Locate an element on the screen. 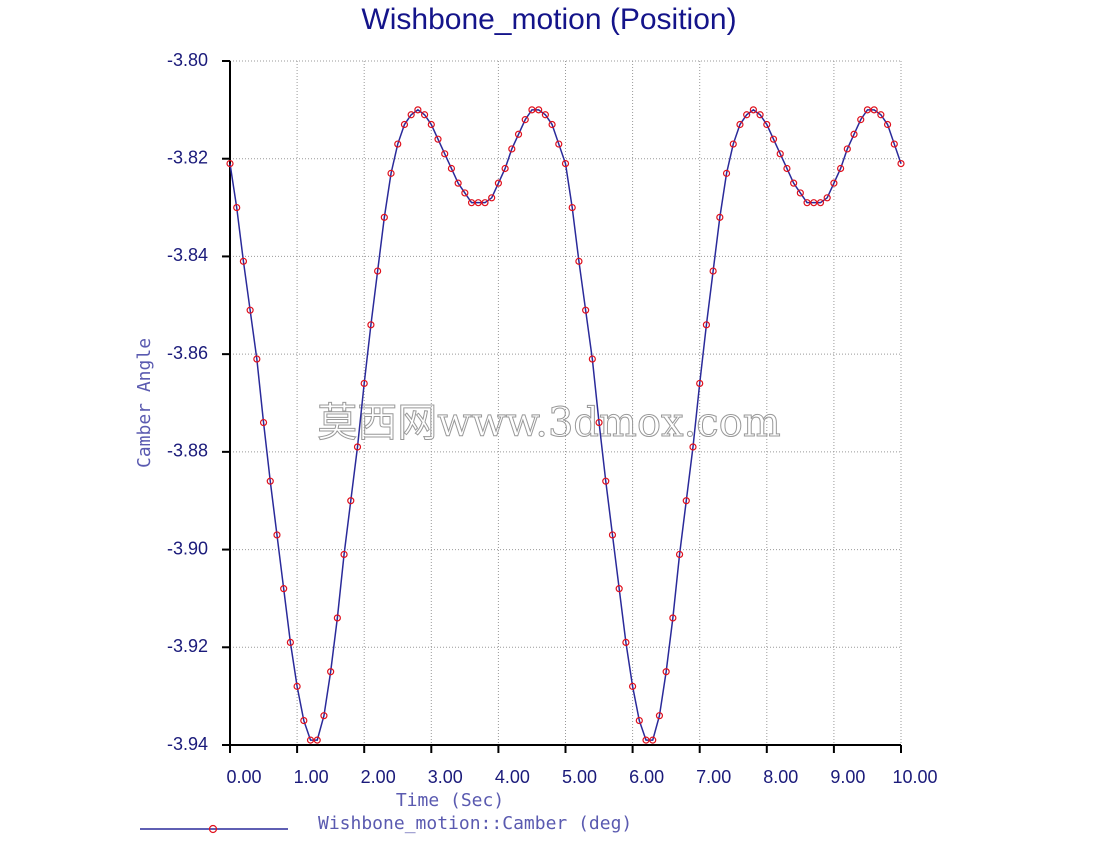  y-tick-label: -3.94 is located at coordinates (187, 744).